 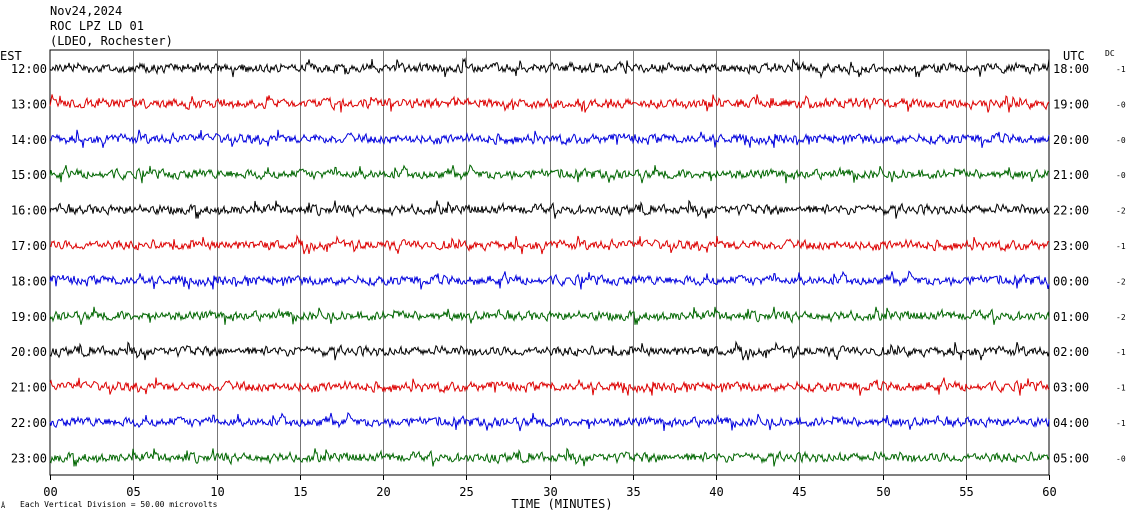 I want to click on header-station: ROC LPZ LD 01, so click(x=97, y=26).